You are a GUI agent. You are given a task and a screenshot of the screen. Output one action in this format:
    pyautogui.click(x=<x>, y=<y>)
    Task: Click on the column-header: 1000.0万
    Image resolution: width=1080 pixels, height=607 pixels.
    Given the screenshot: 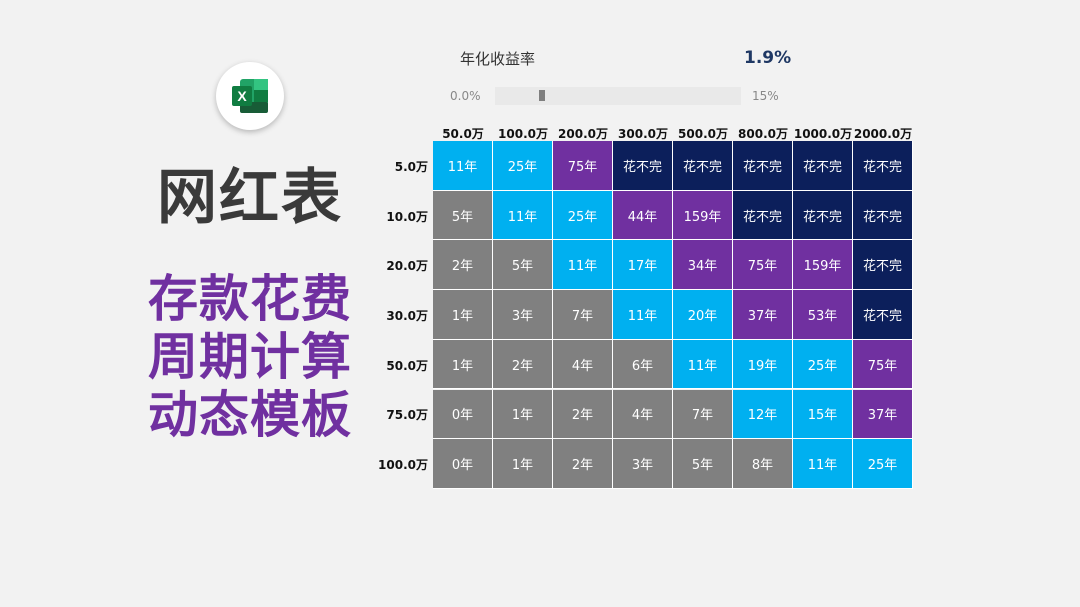 What is the action you would take?
    pyautogui.click(x=823, y=134)
    